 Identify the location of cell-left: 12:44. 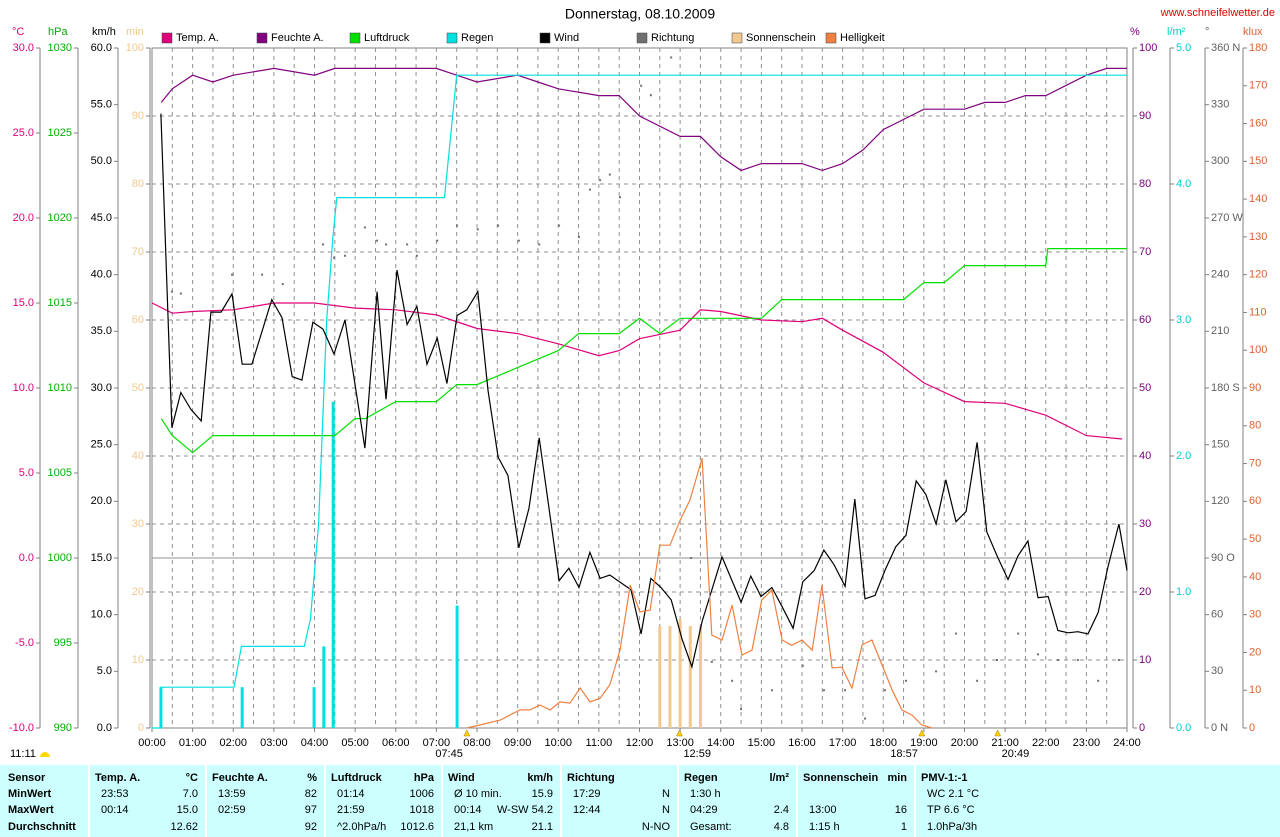
(587, 810).